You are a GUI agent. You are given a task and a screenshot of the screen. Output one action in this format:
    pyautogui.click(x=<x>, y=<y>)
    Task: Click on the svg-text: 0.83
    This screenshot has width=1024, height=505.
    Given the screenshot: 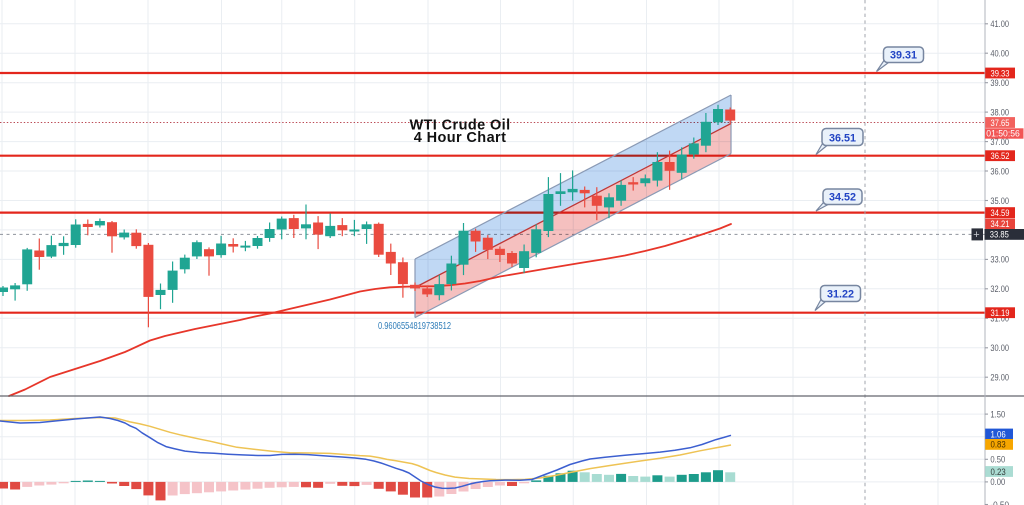 What is the action you would take?
    pyautogui.click(x=998, y=445)
    